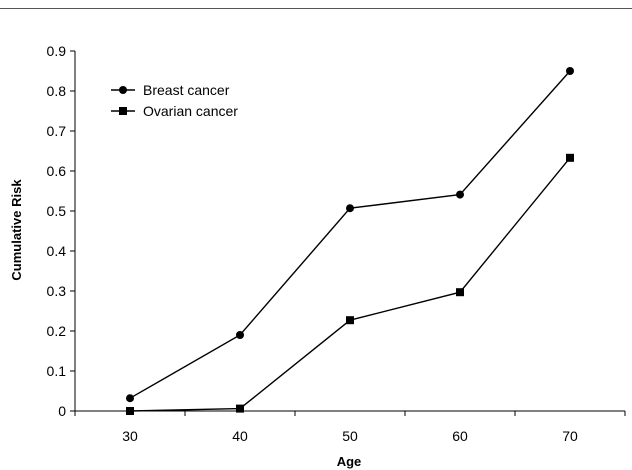 Image resolution: width=632 pixels, height=470 pixels. I want to click on legend-item: Breast cancer, so click(170, 90).